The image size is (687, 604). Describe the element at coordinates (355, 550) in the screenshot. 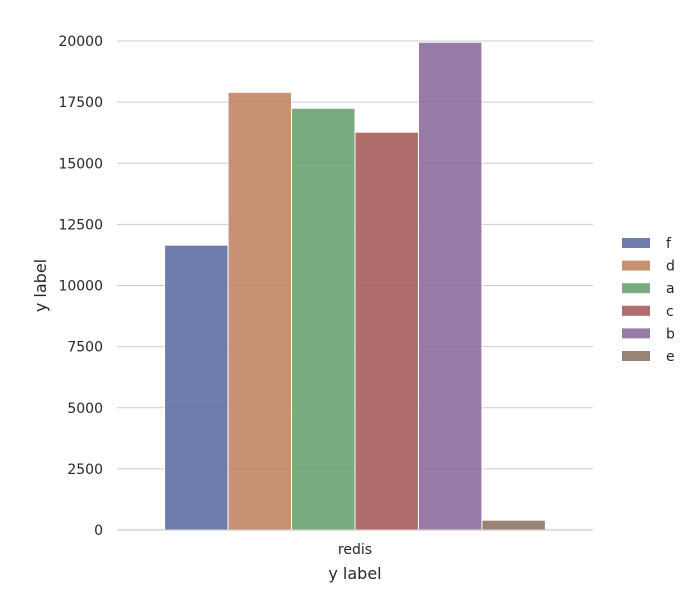

I see `x-tick-label: redis` at that location.